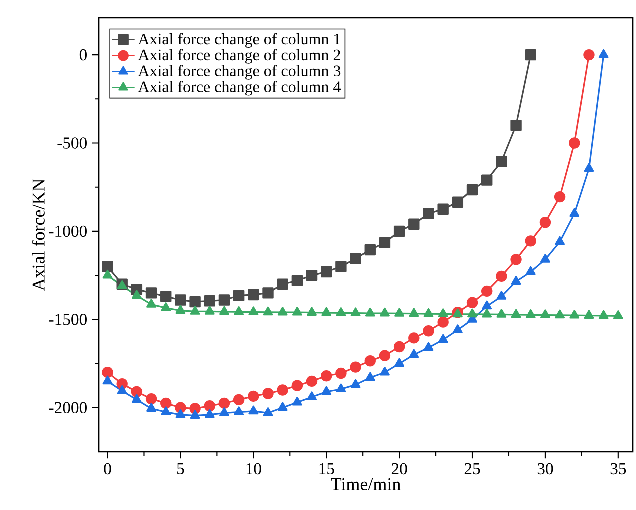  What do you see at coordinates (366, 484) in the screenshot?
I see `x-axis-title: Time/min` at bounding box center [366, 484].